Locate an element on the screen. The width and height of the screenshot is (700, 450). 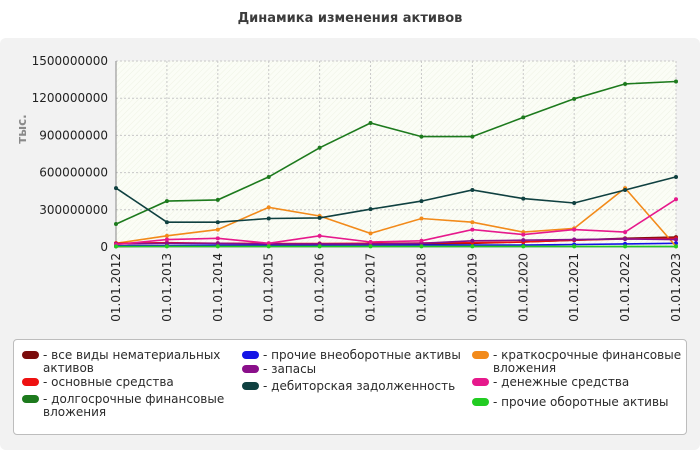
x-tick-label: 01.01.2019 is located at coordinates (472, 287).